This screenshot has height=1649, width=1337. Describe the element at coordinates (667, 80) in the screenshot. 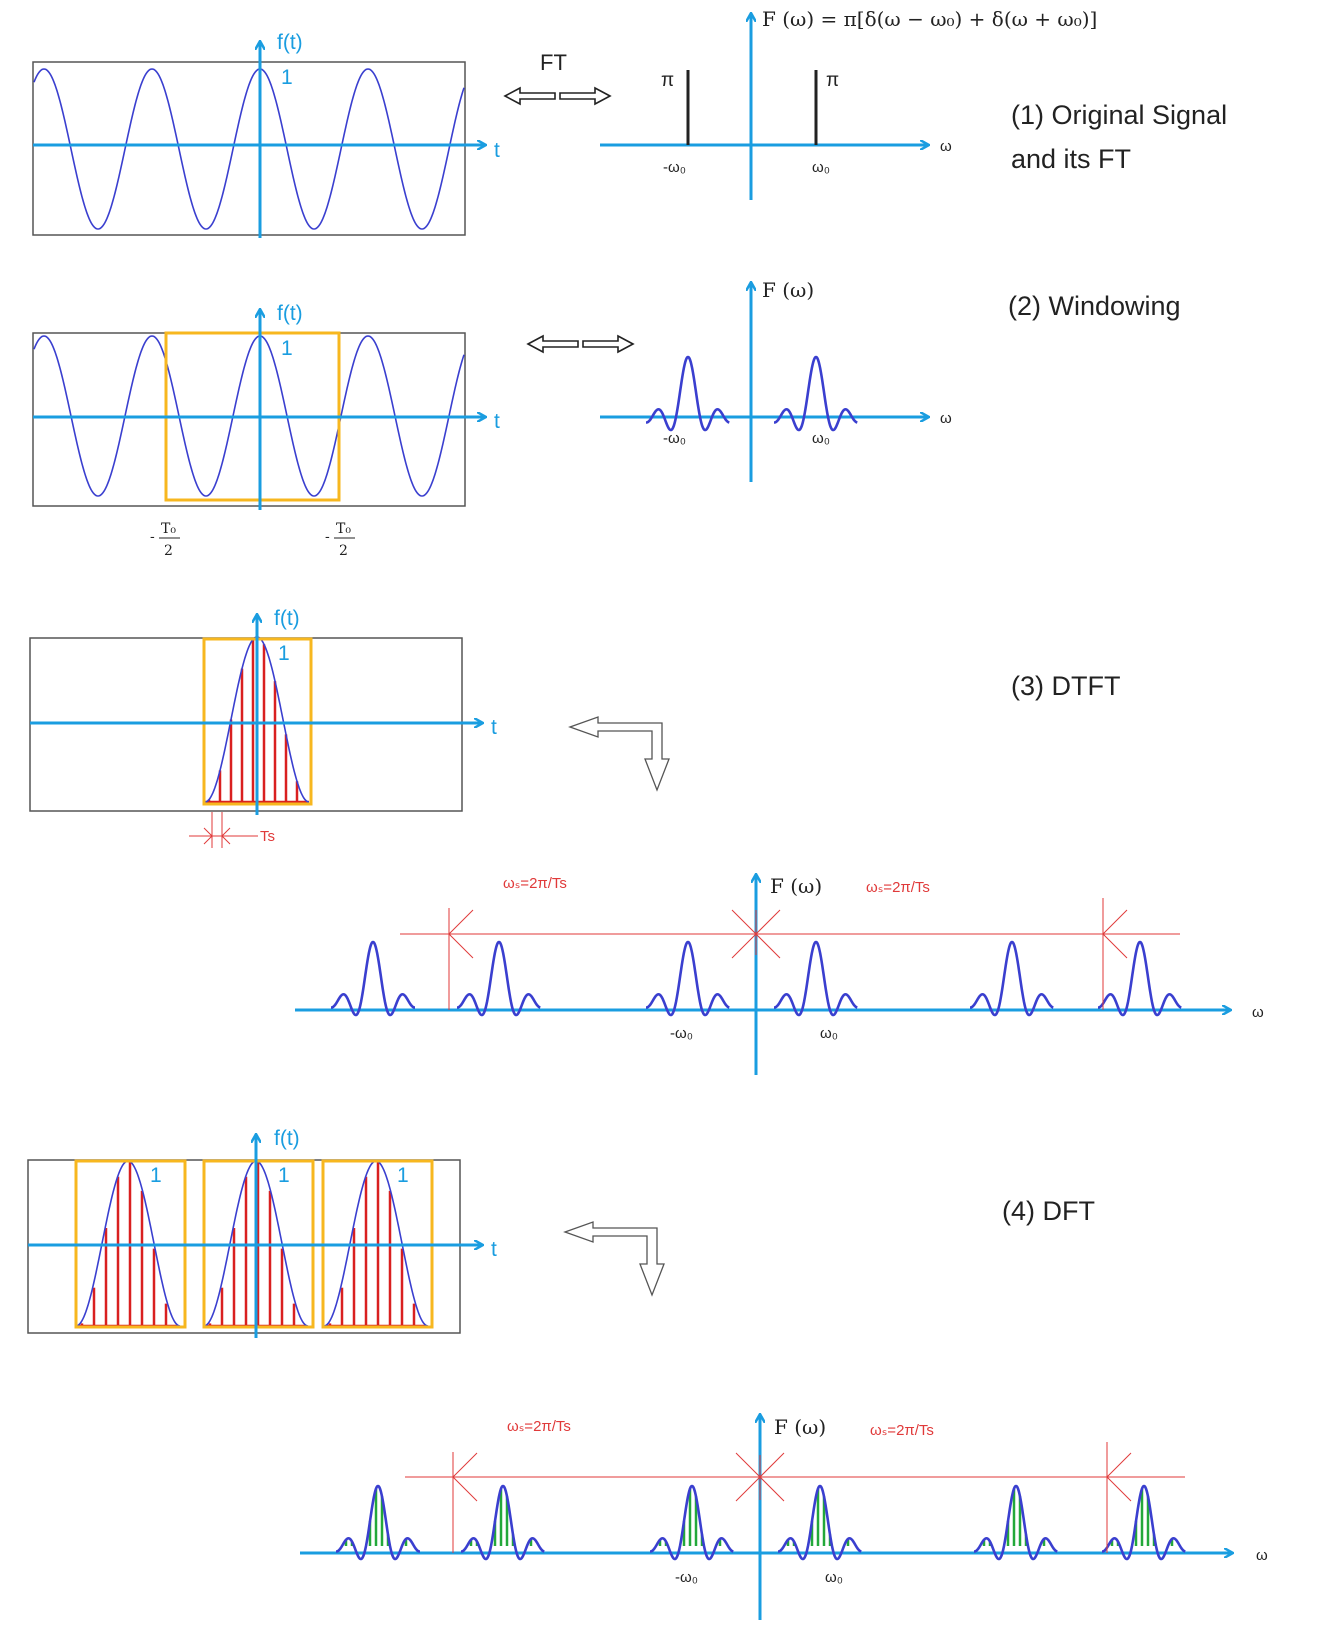

I see `pi-label-neg: π` at that location.